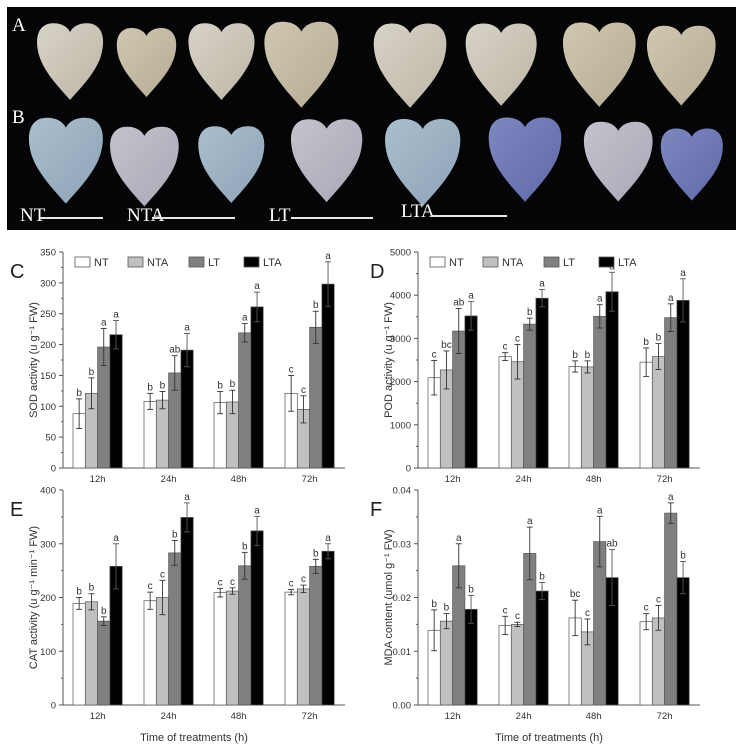 The height and width of the screenshot is (747, 743). I want to click on x-tick-label: 72h, so click(310, 716).